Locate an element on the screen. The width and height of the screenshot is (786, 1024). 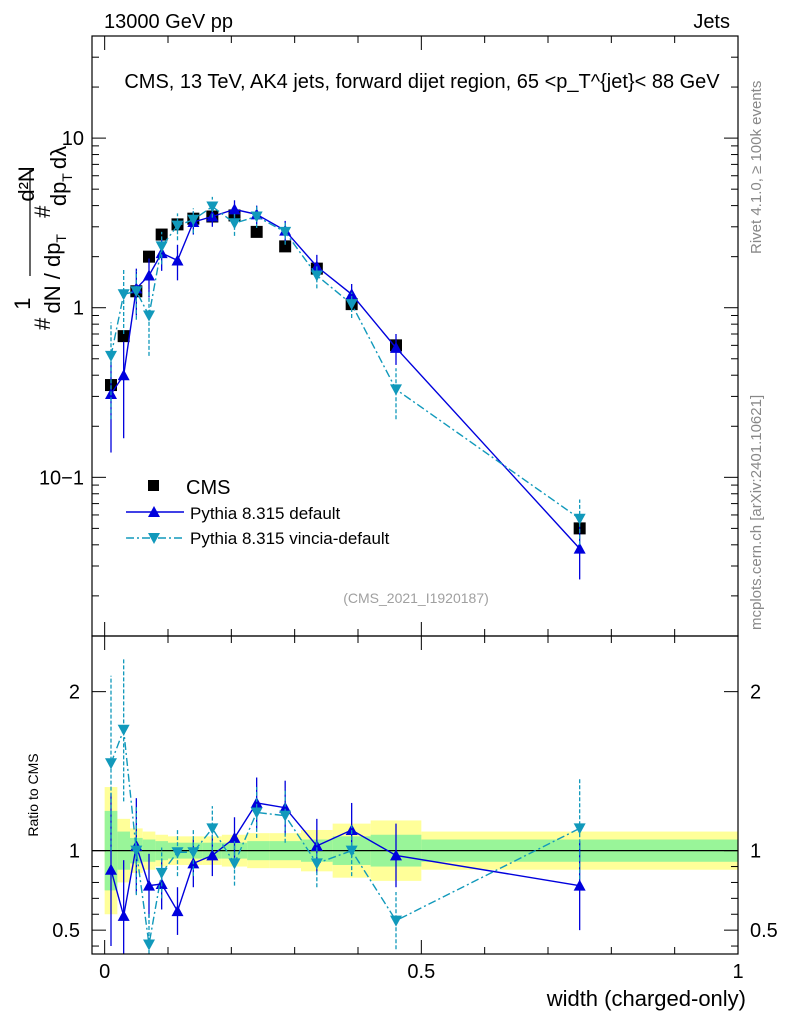
ratio-x-tick-label: 0.5 is located at coordinates (421, 972).